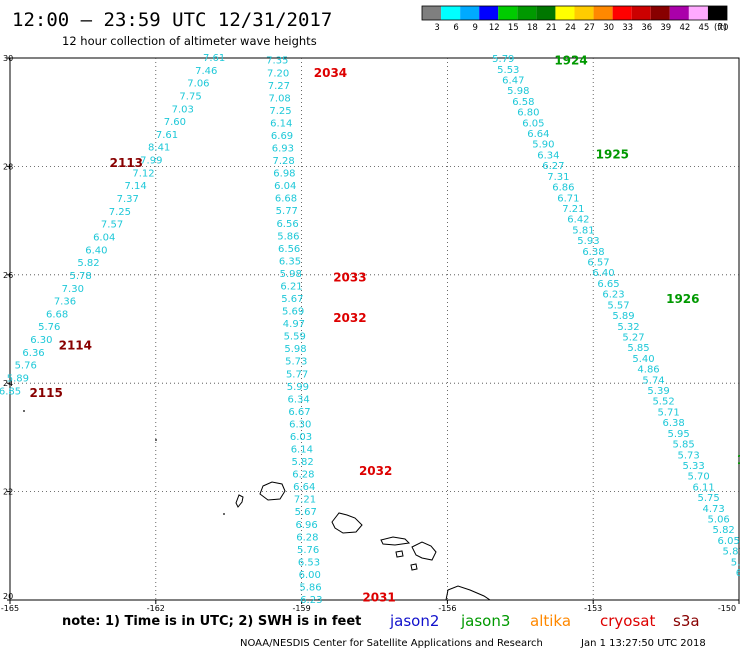 Image resolution: width=740 pixels, height=650 pixels. What do you see at coordinates (307, 537) in the screenshot?
I see `wave-height-value: 6.28` at bounding box center [307, 537].